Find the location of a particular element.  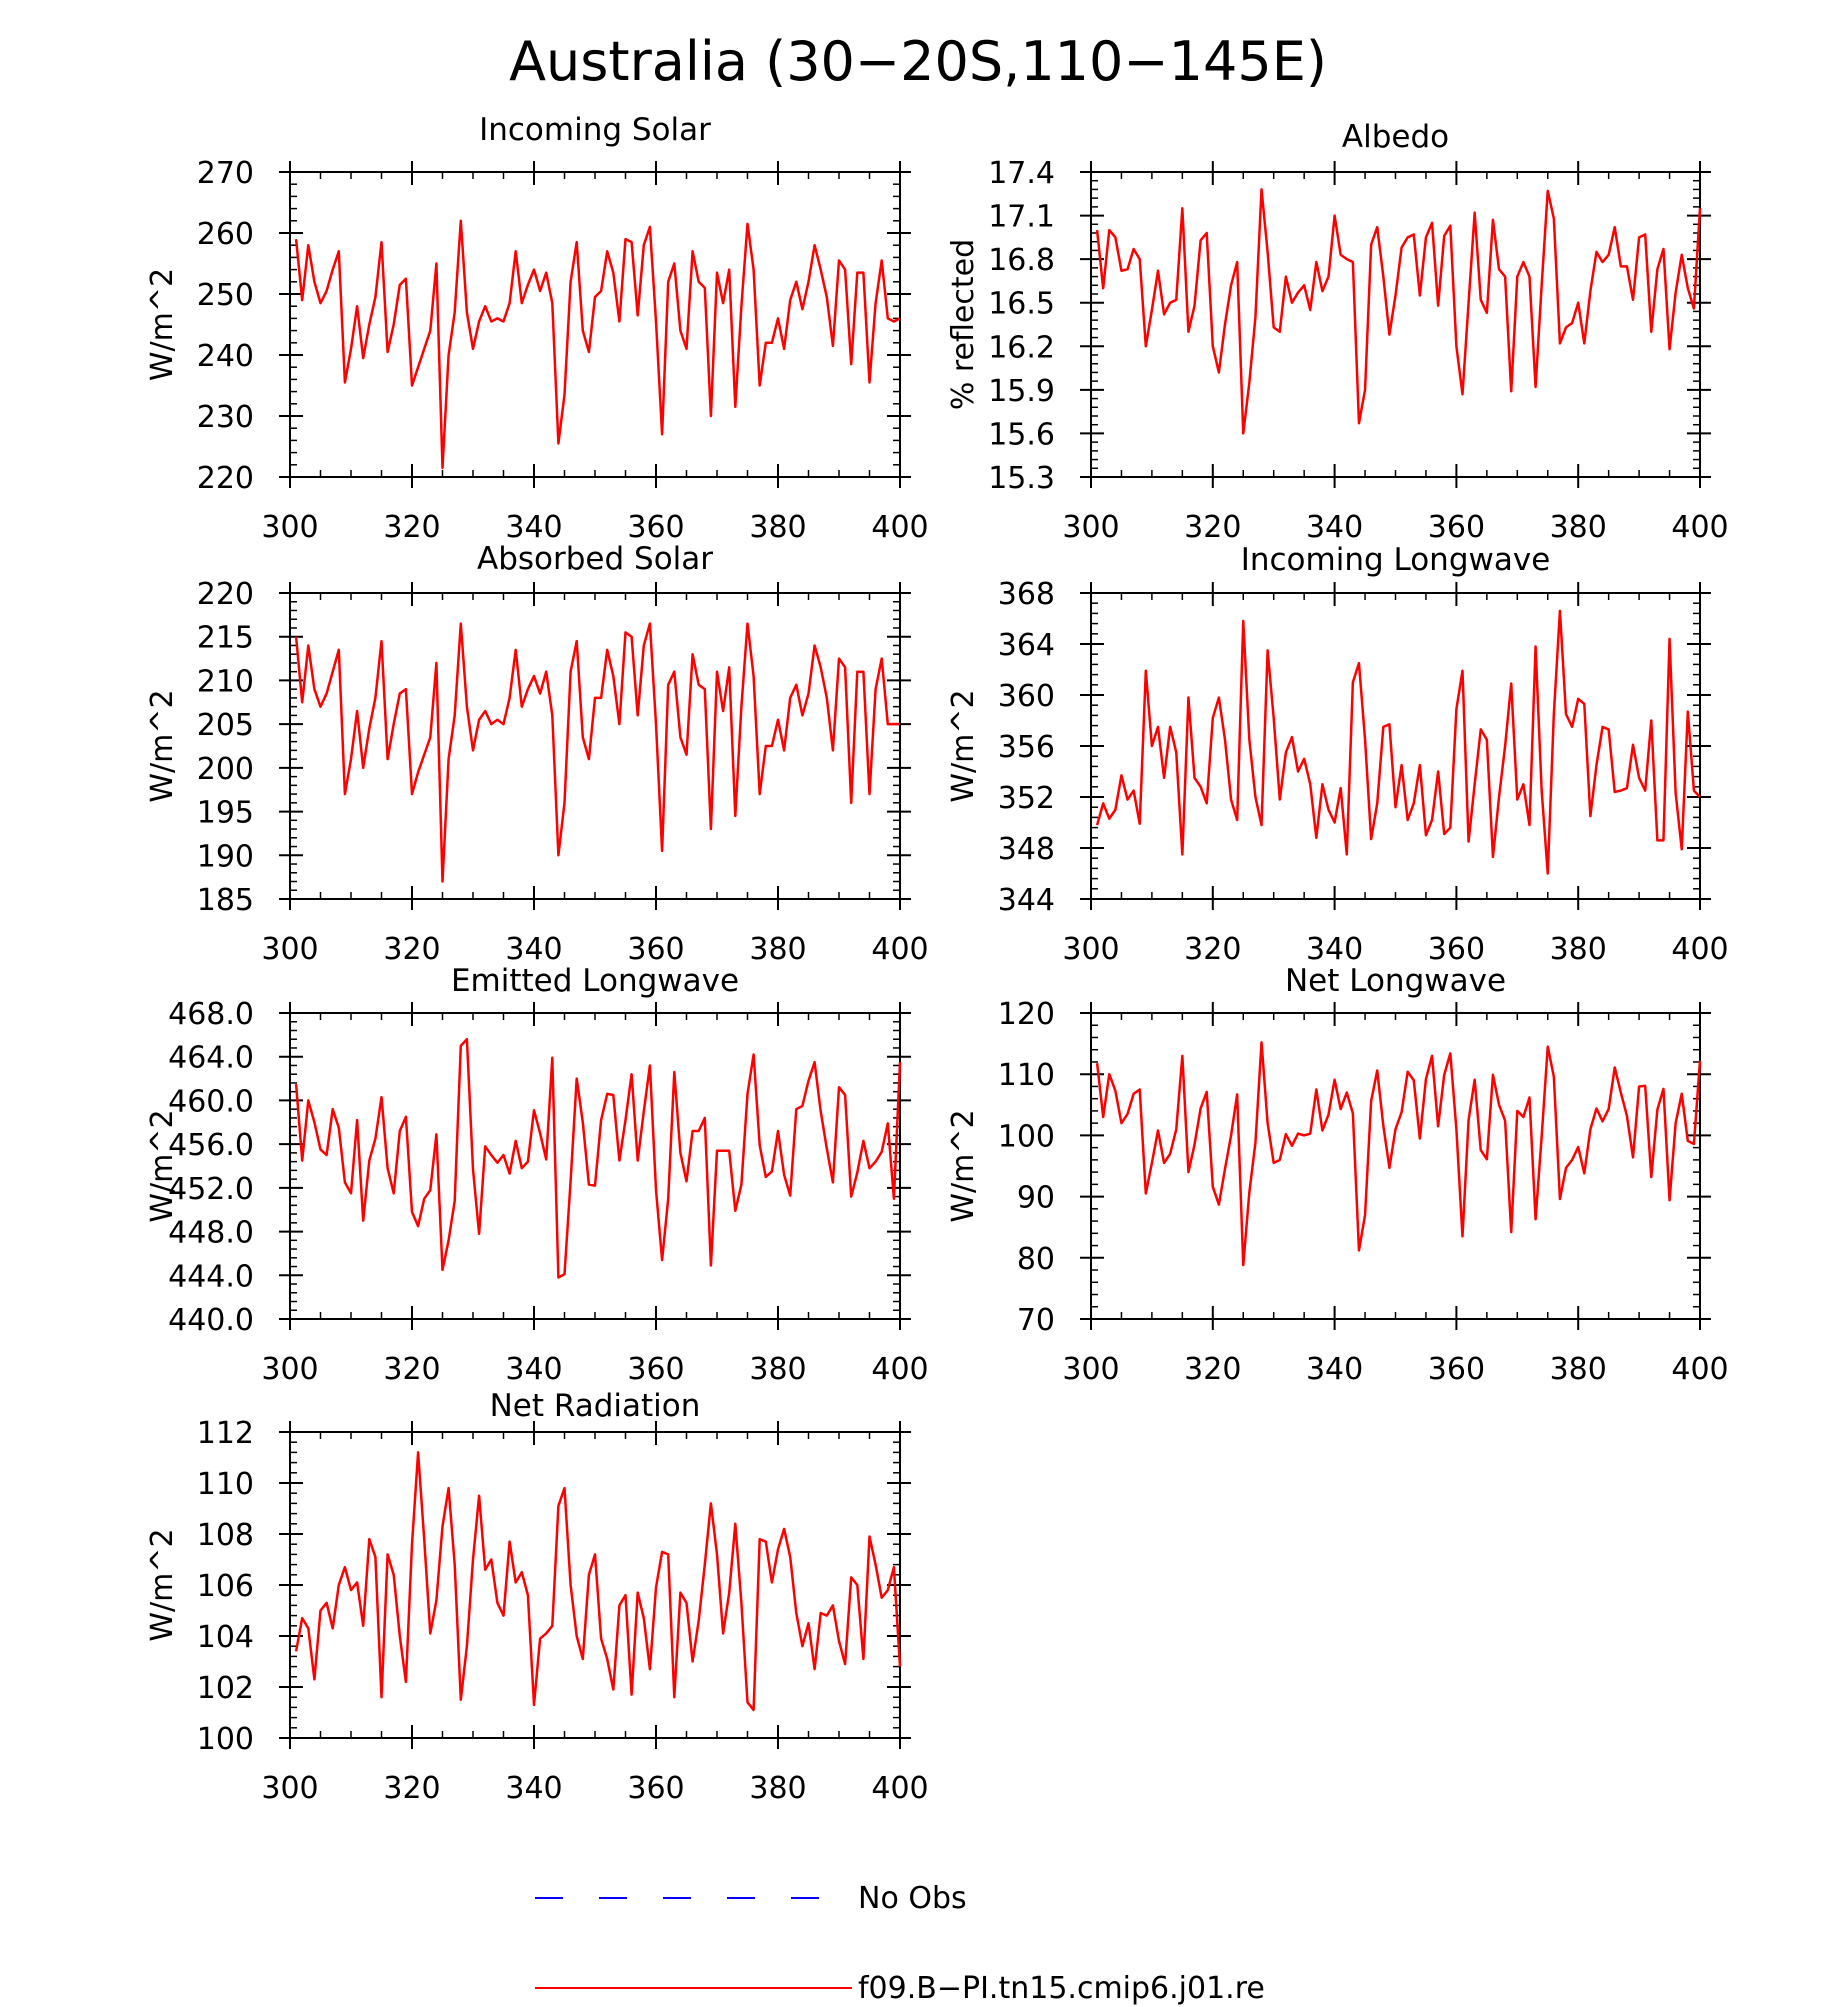

incoming-solar-y-tick-label: 270 is located at coordinates (225, 173).